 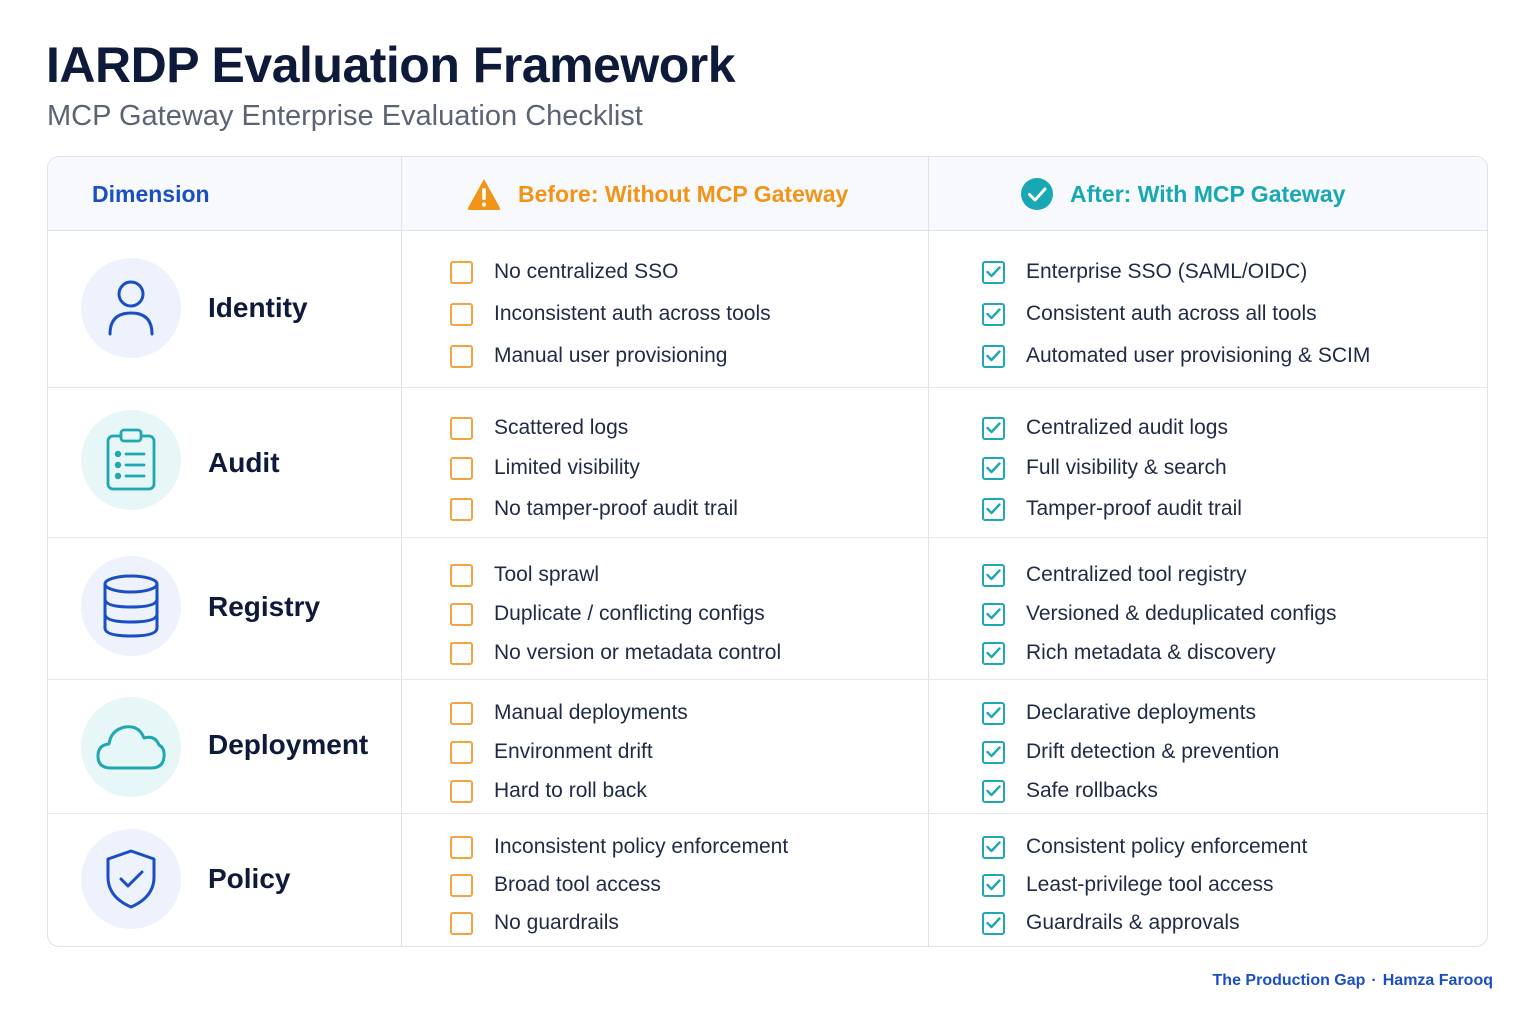 What do you see at coordinates (573, 751) in the screenshot?
I see `before-item-text: Environment drift` at bounding box center [573, 751].